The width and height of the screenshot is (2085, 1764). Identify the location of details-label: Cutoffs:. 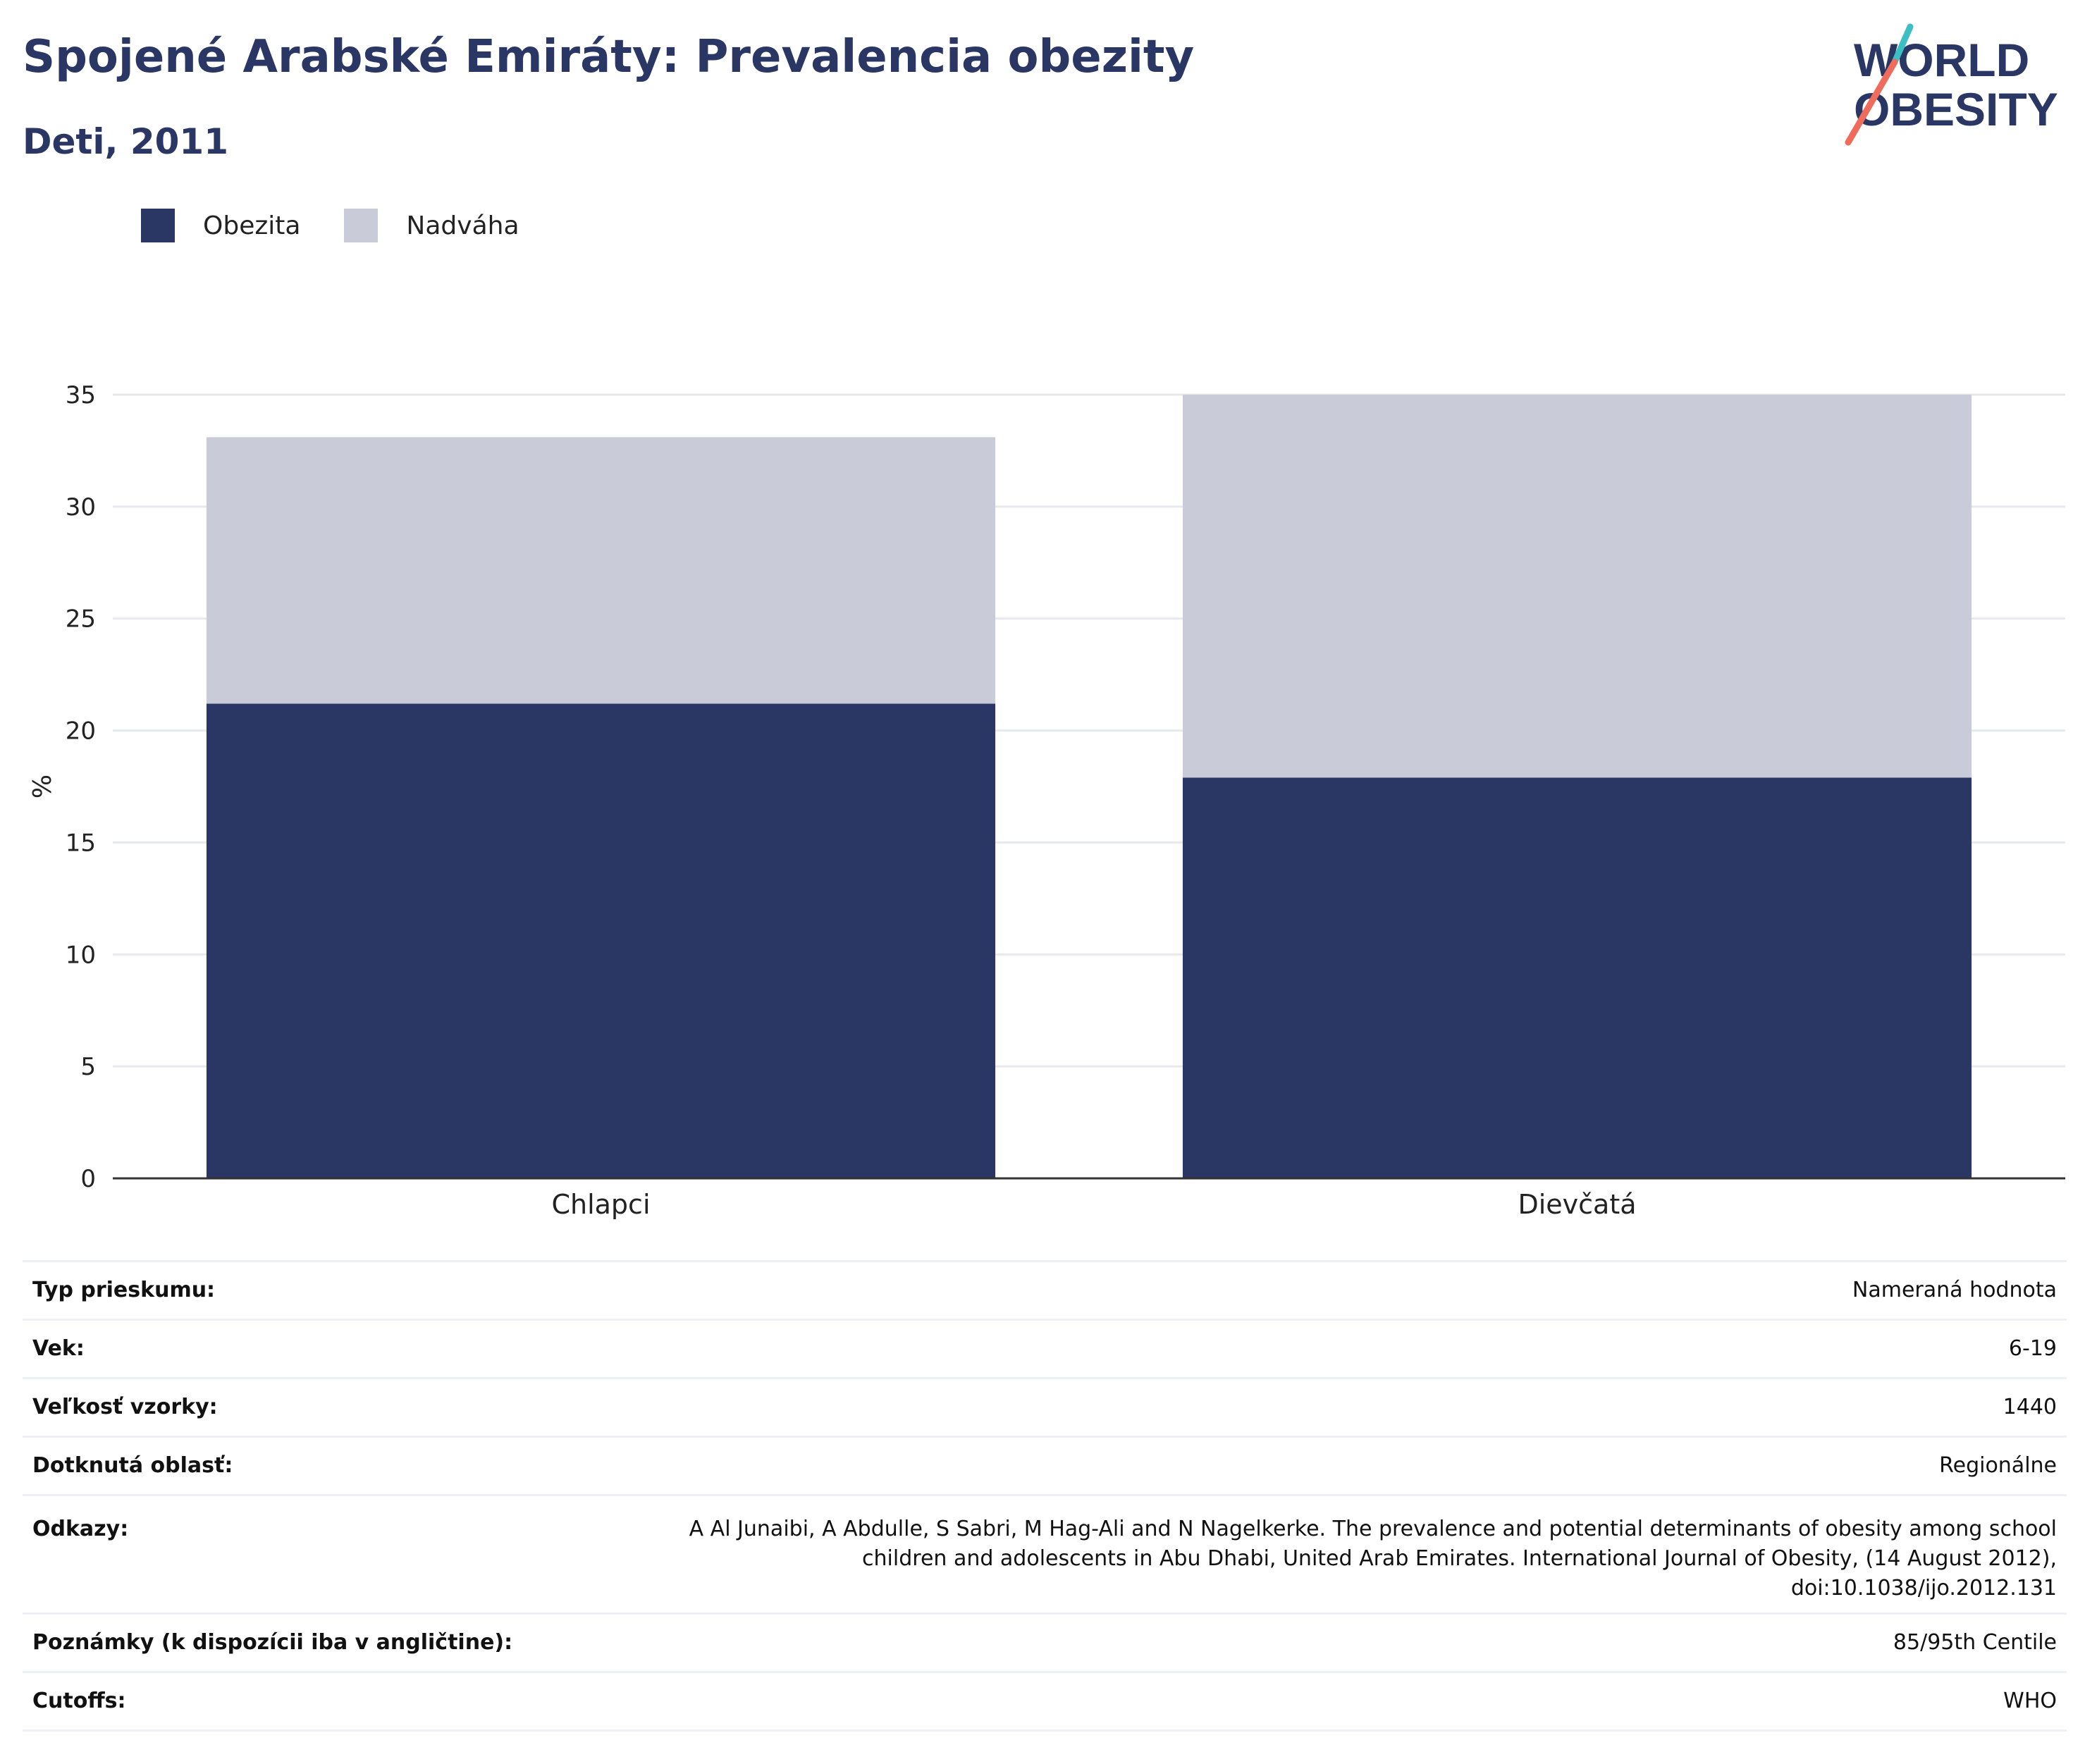
(294, 1701).